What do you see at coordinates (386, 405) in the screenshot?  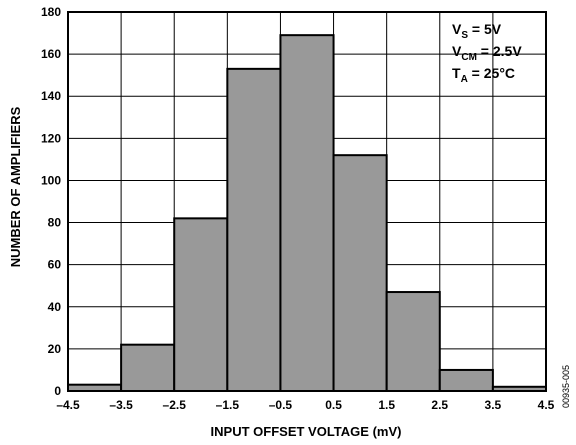 I see `x-tick-label-6: 1.5` at bounding box center [386, 405].